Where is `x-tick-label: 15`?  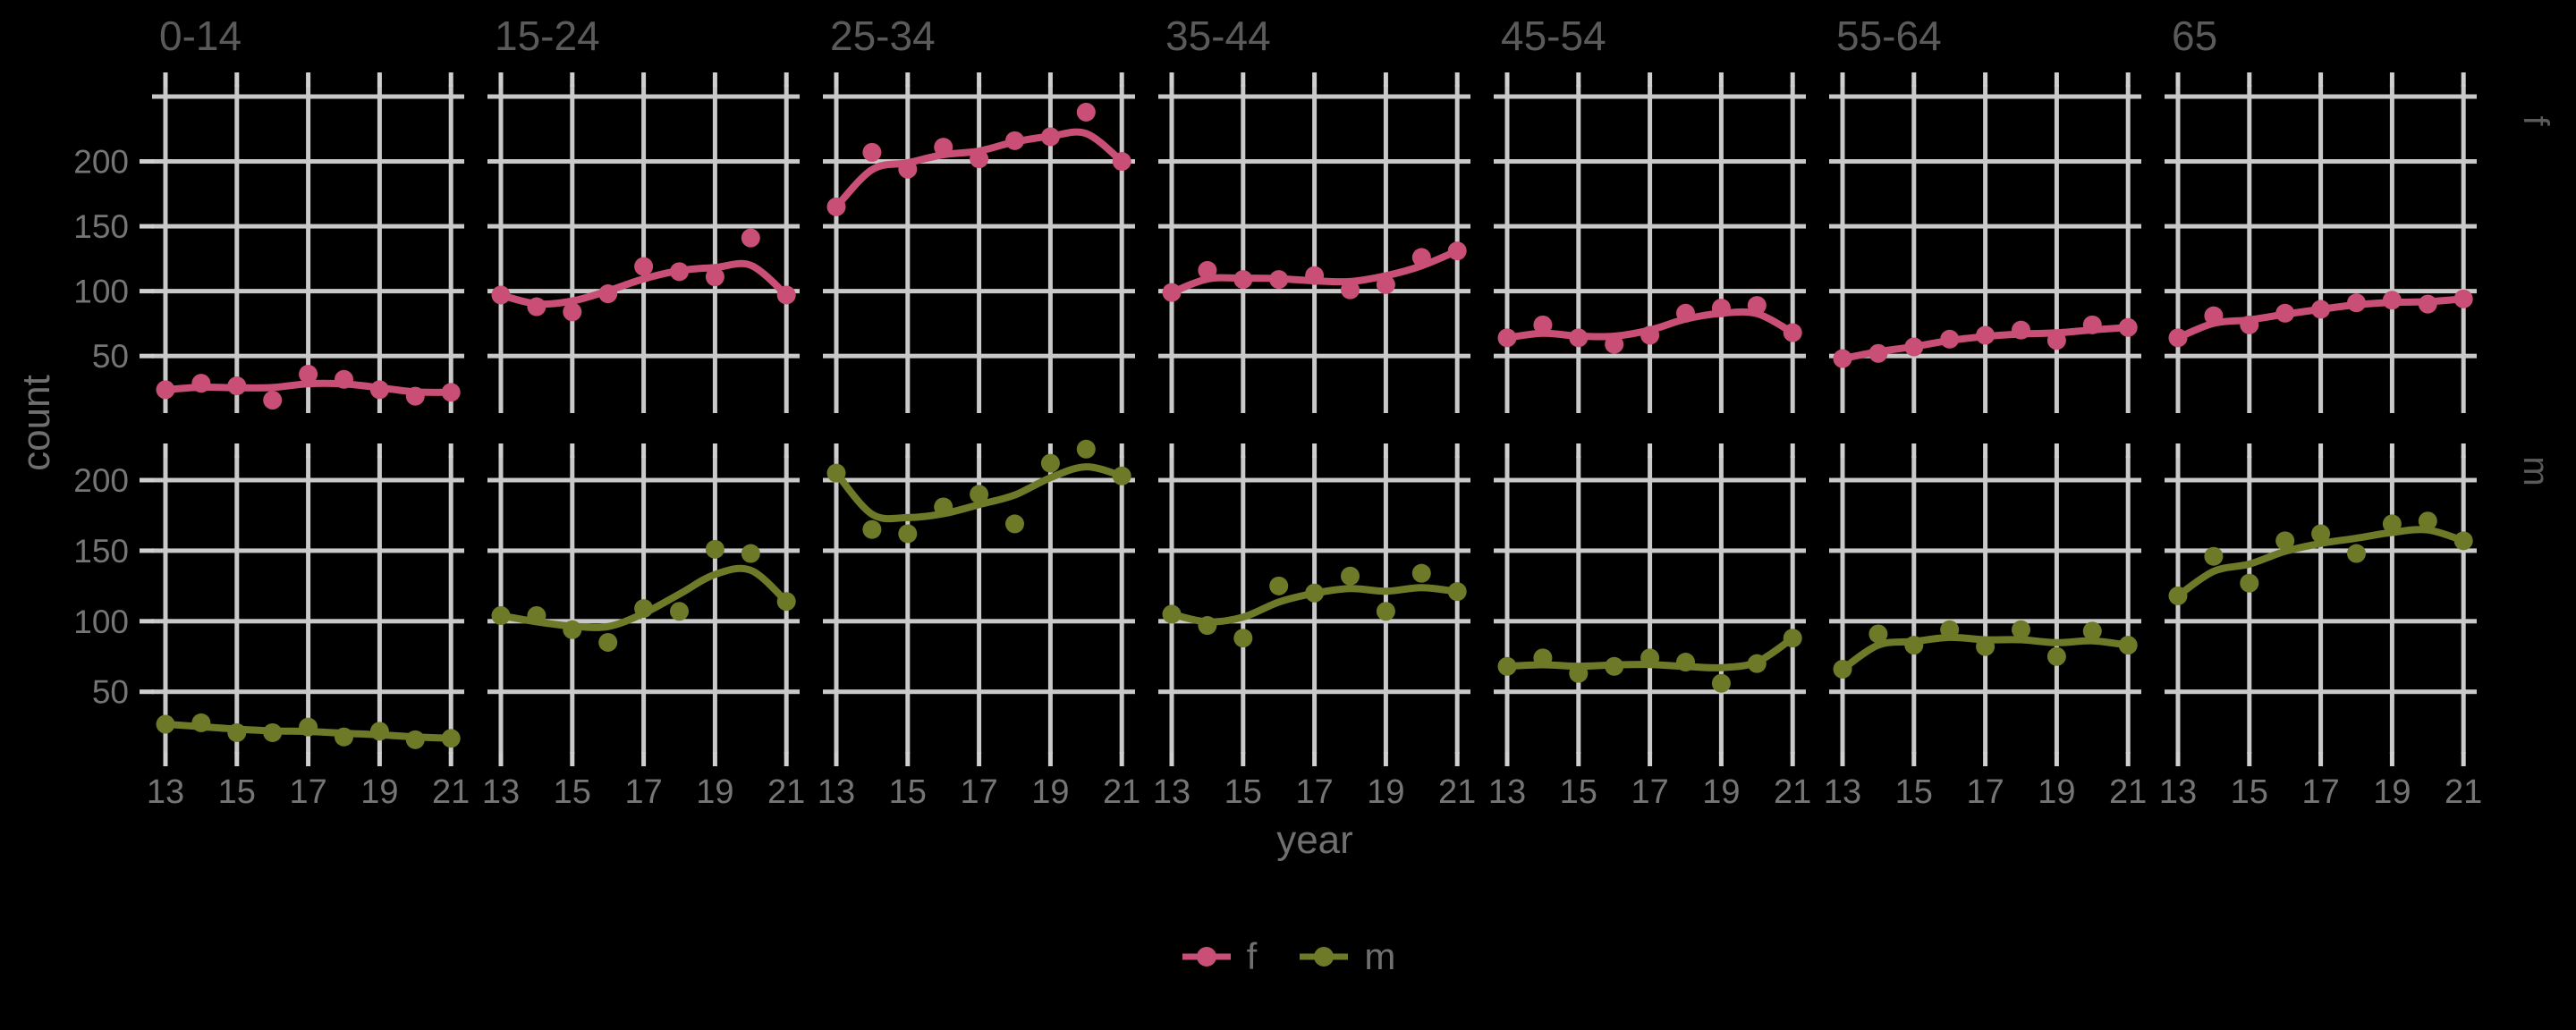 x-tick-label: 15 is located at coordinates (1914, 792).